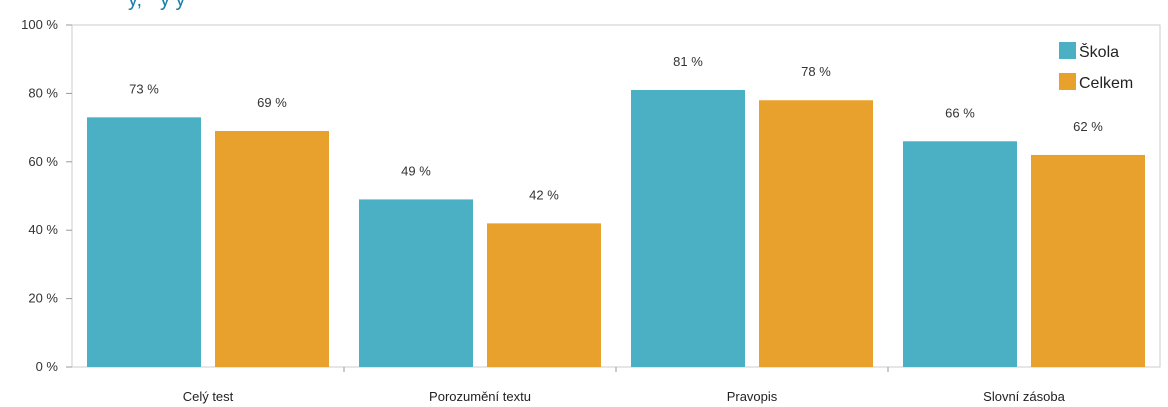 This screenshot has height=407, width=1168. I want to click on y-tick-label: 80 %, so click(43, 92).